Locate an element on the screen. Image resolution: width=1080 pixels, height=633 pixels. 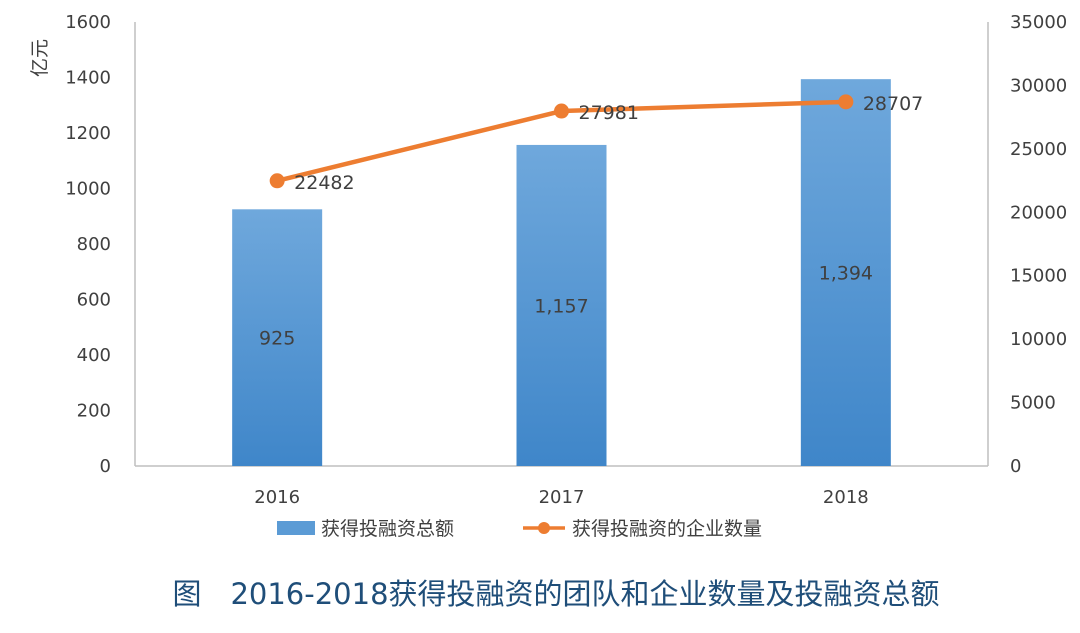
legend-line-label: 获得投融资的企业数量 is located at coordinates (667, 529).